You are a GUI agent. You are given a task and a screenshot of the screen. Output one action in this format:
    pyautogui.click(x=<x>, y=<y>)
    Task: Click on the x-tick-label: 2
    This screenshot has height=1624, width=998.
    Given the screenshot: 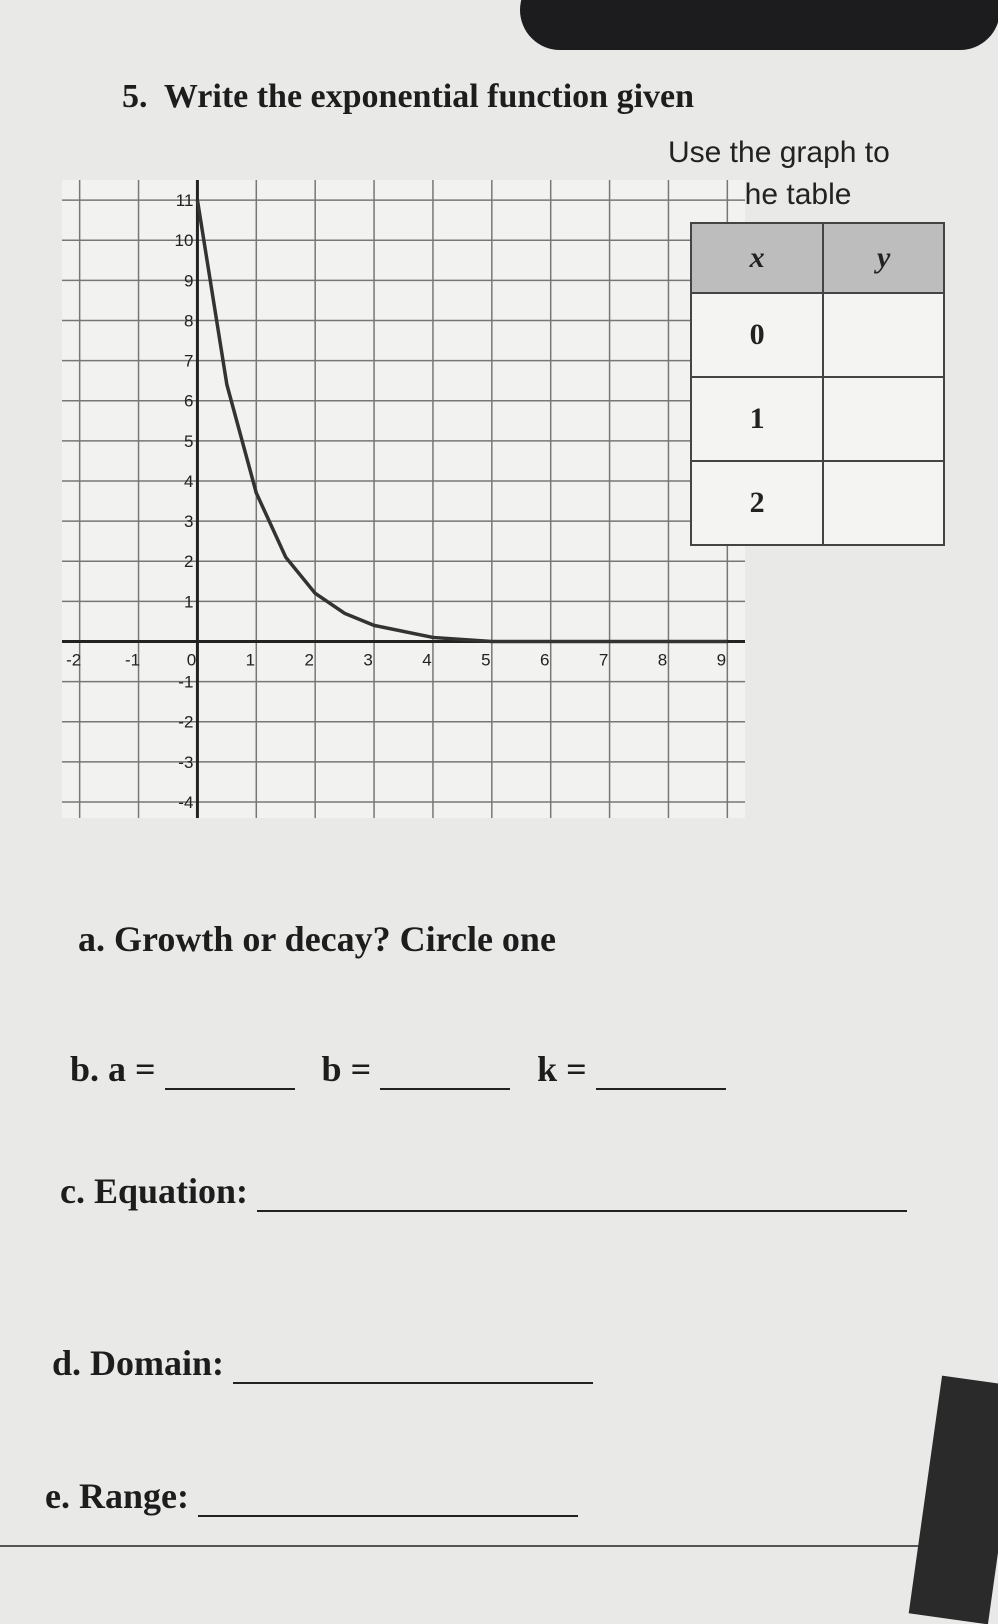 What is the action you would take?
    pyautogui.click(x=308, y=659)
    